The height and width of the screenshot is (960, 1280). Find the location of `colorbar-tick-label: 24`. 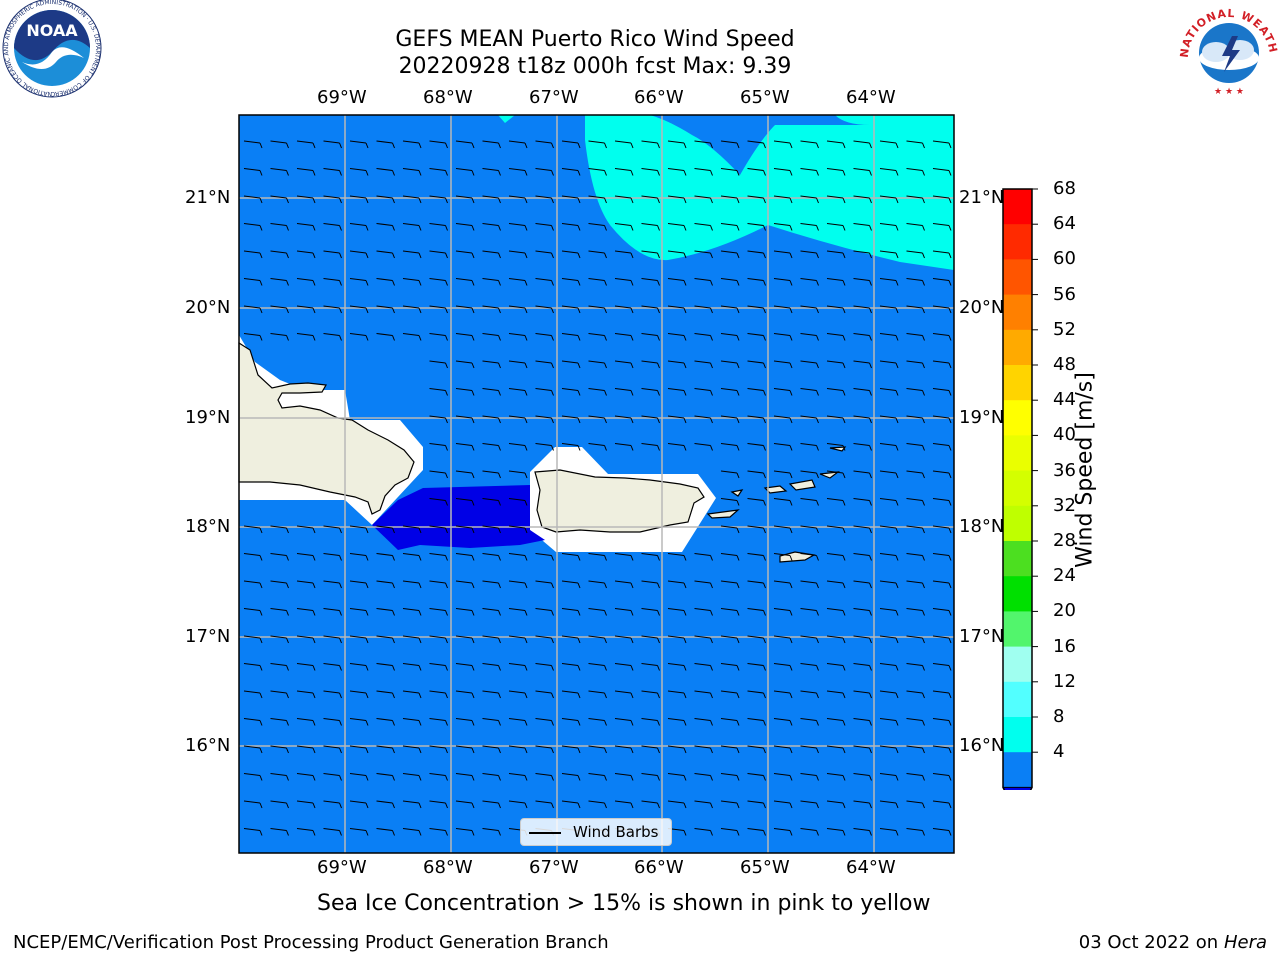

colorbar-tick-label: 24 is located at coordinates (1064, 576).